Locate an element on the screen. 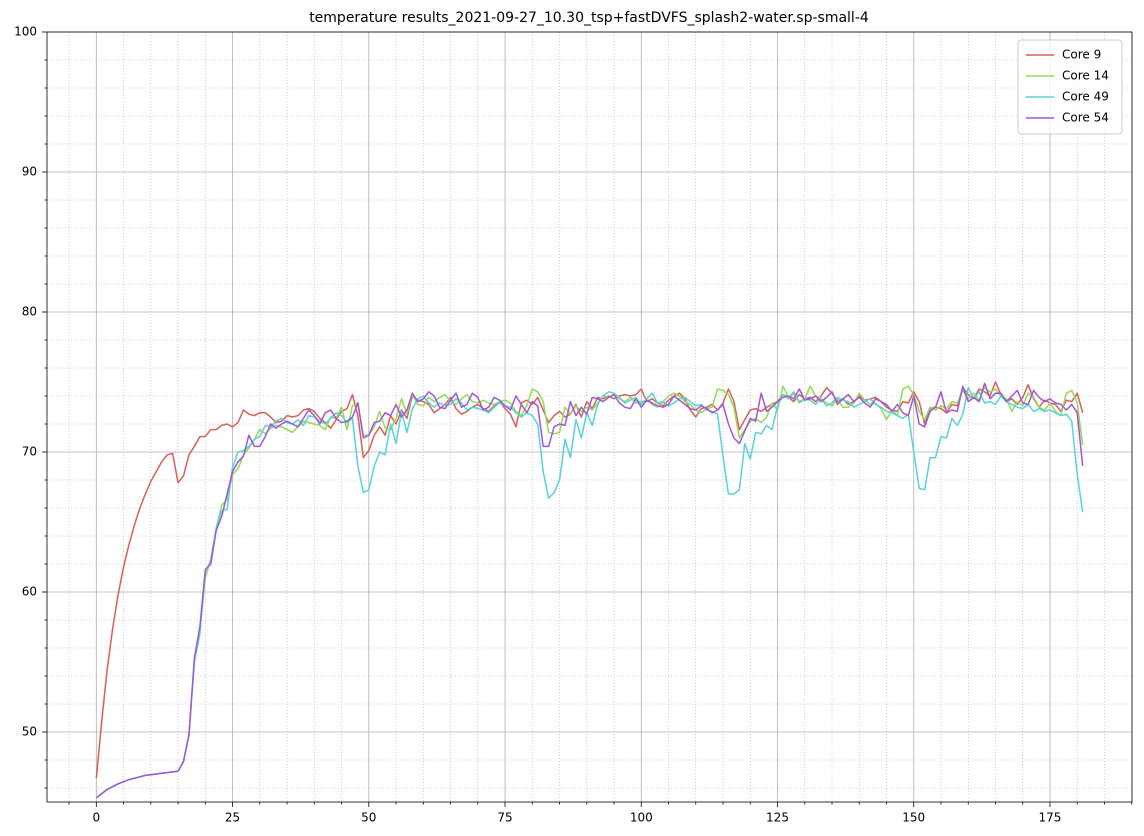  legend-label: Core 49 is located at coordinates (1085, 97).